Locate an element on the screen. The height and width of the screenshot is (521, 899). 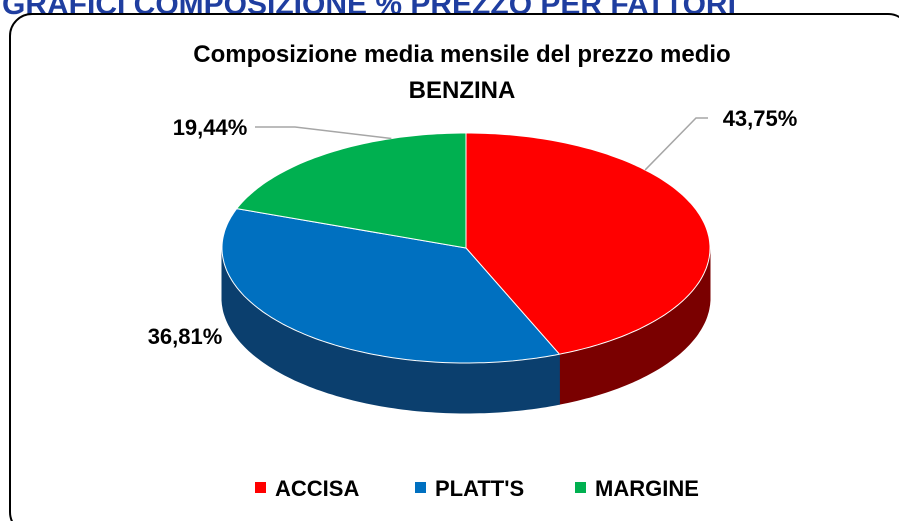
data-label: 19,44% is located at coordinates (210, 127).